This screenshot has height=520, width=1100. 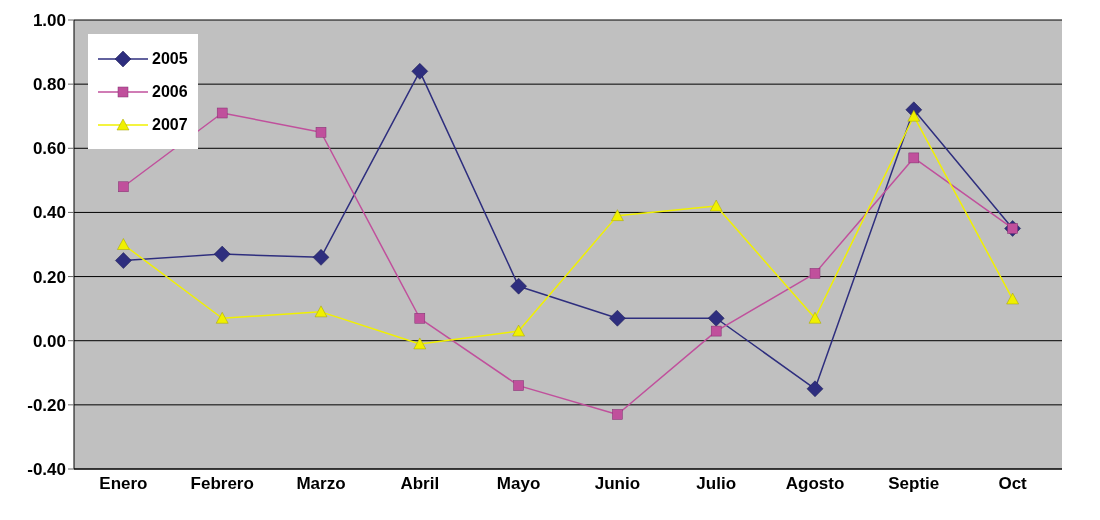 I want to click on legend-label: 2007, so click(x=170, y=124).